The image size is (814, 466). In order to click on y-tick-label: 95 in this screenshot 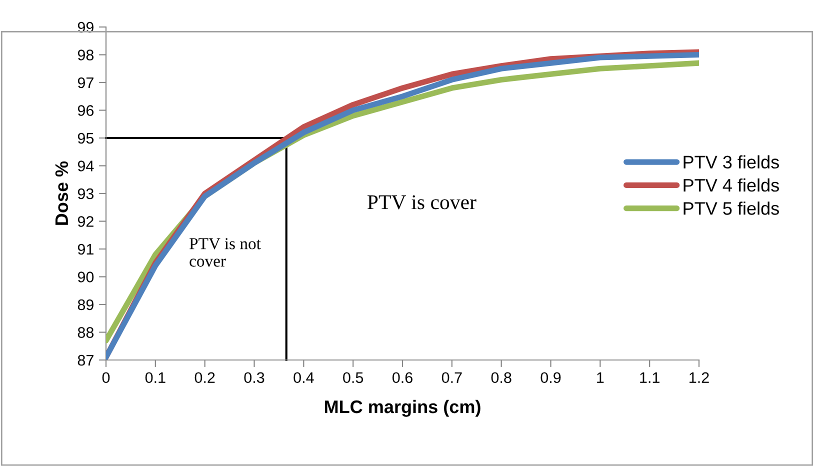, I will do `click(86, 138)`.